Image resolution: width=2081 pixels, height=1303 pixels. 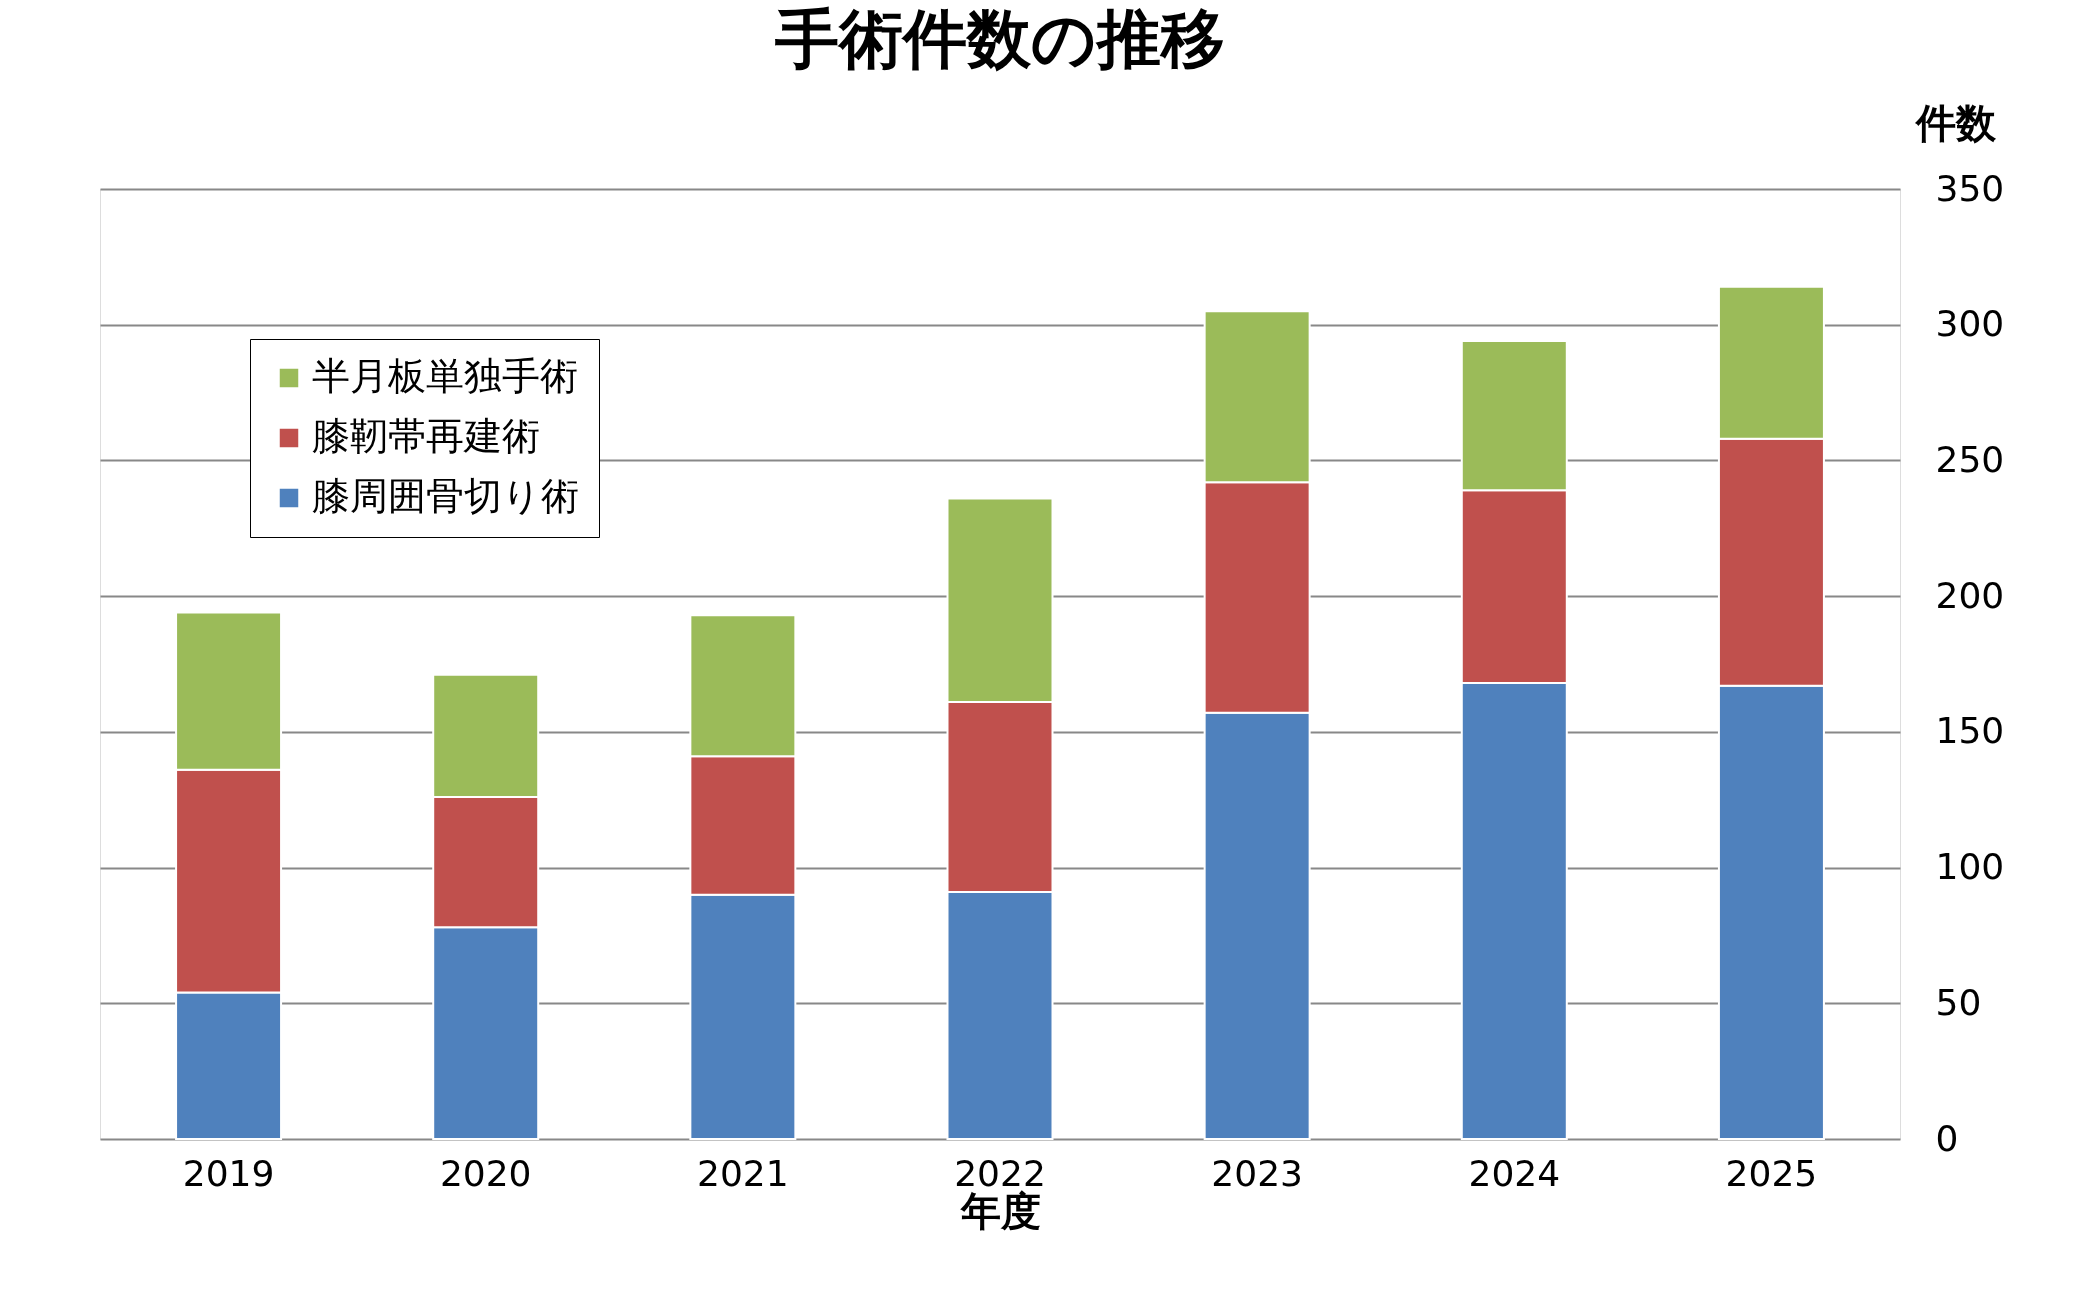 I want to click on y-tick-label: 300, so click(x=1970, y=324).